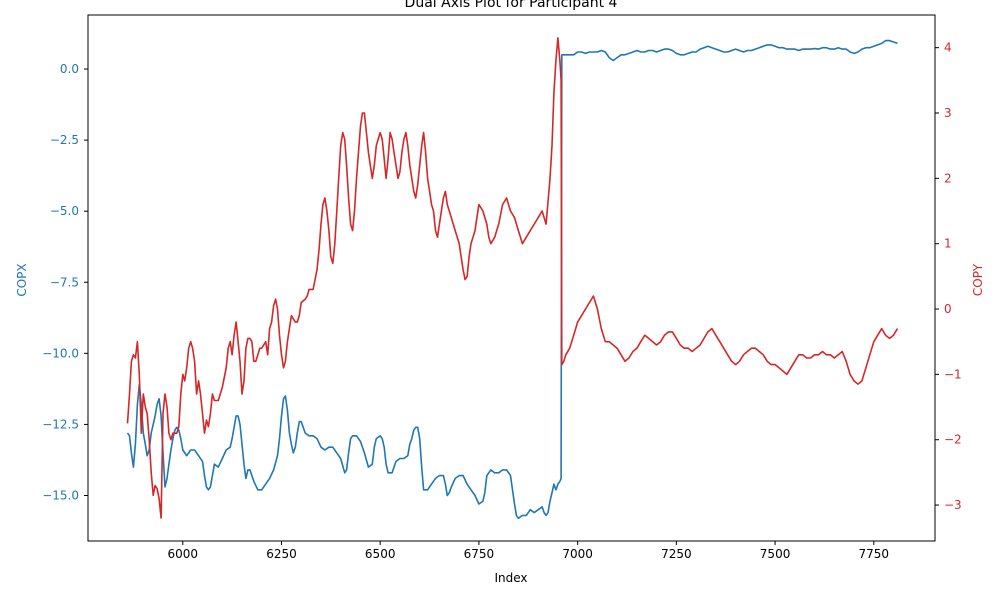 The image size is (1000, 600). I want to click on x-tick-label: 7250, so click(676, 554).